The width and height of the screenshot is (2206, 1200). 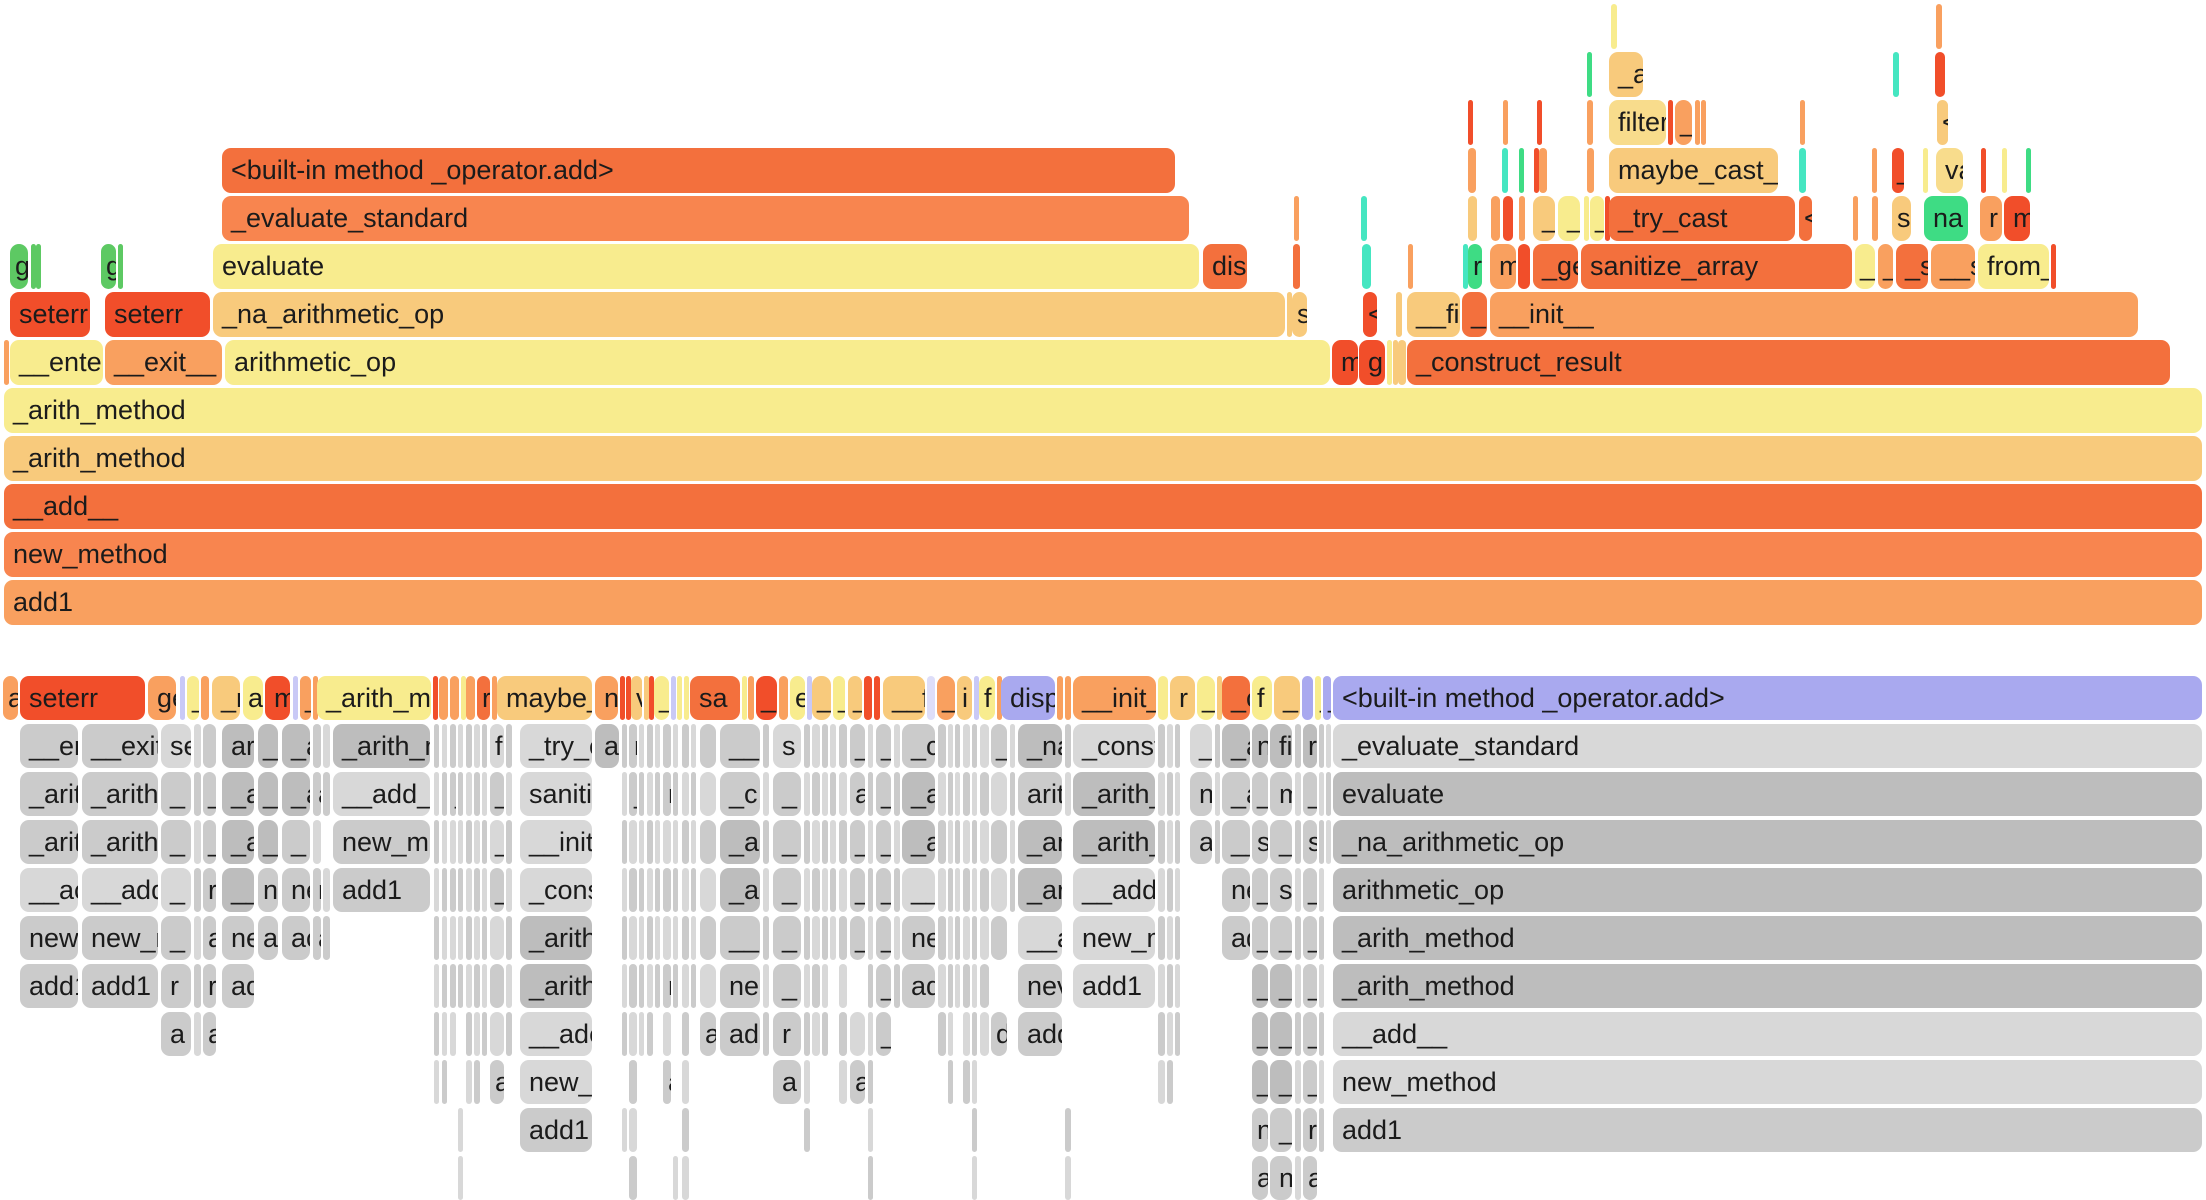 I want to click on frame: __init_, so click(x=1114, y=698).